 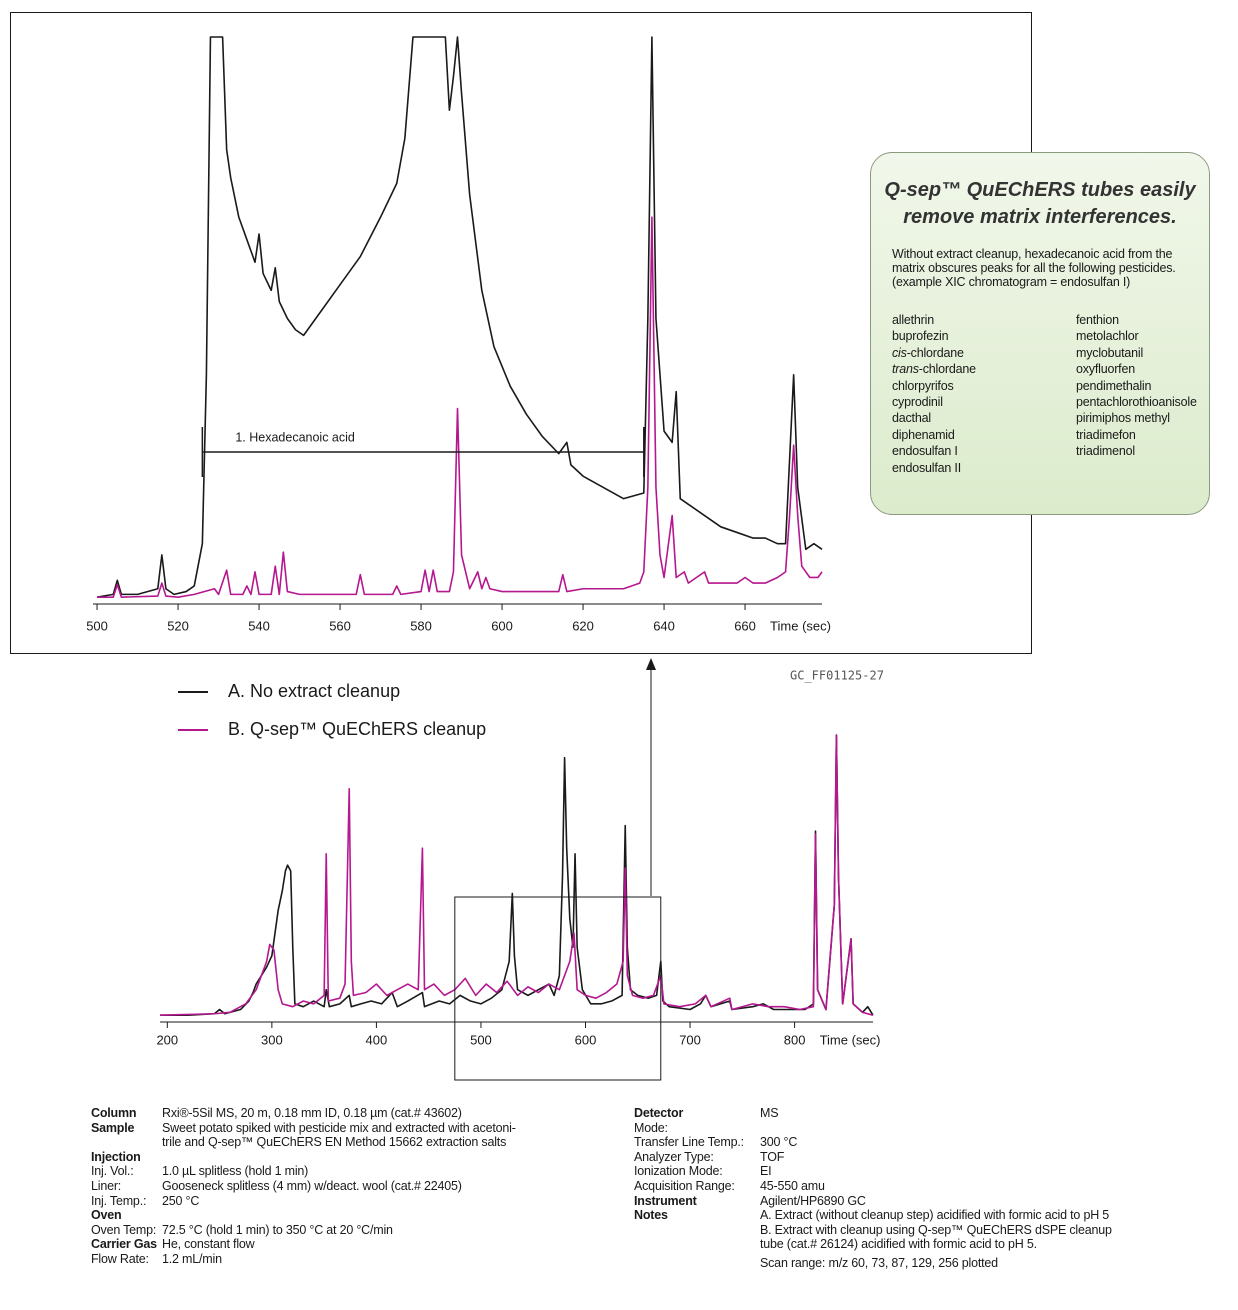 What do you see at coordinates (837, 676) in the screenshot?
I see `figure-id: GC_FF01125-27` at bounding box center [837, 676].